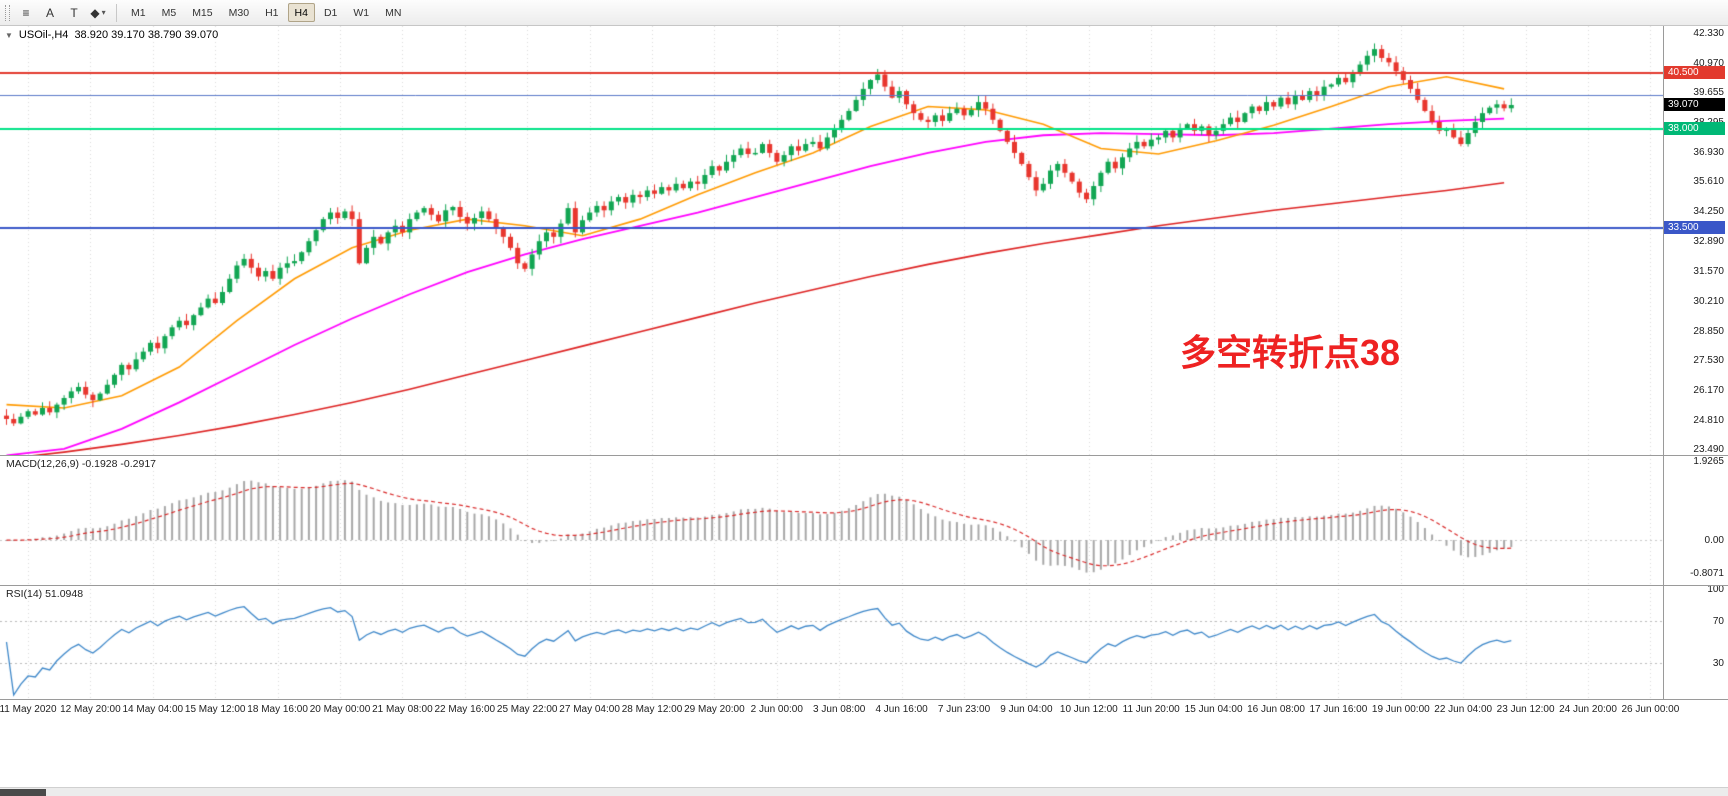 The width and height of the screenshot is (1728, 796). Describe the element at coordinates (1707, 574) in the screenshot. I see `macd-axis-label: -0.8071` at that location.